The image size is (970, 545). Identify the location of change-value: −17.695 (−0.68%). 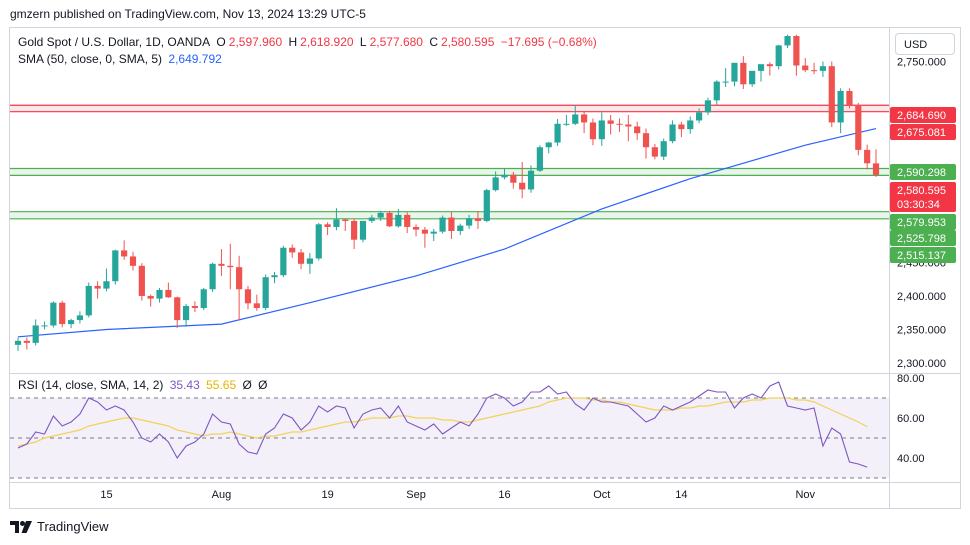
(548, 42).